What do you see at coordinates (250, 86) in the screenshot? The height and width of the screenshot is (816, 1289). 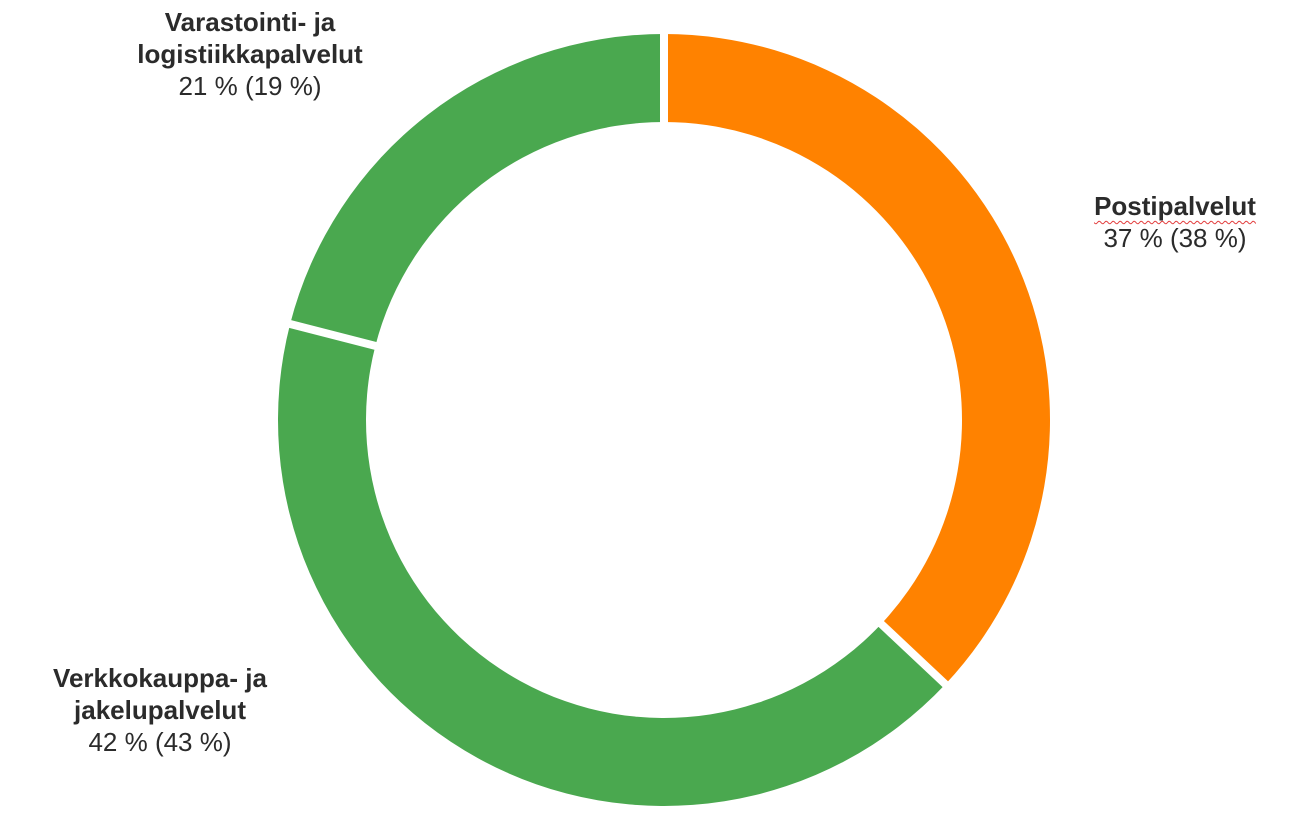 I see `slice-value-varastointi: 21 % (19 %)` at bounding box center [250, 86].